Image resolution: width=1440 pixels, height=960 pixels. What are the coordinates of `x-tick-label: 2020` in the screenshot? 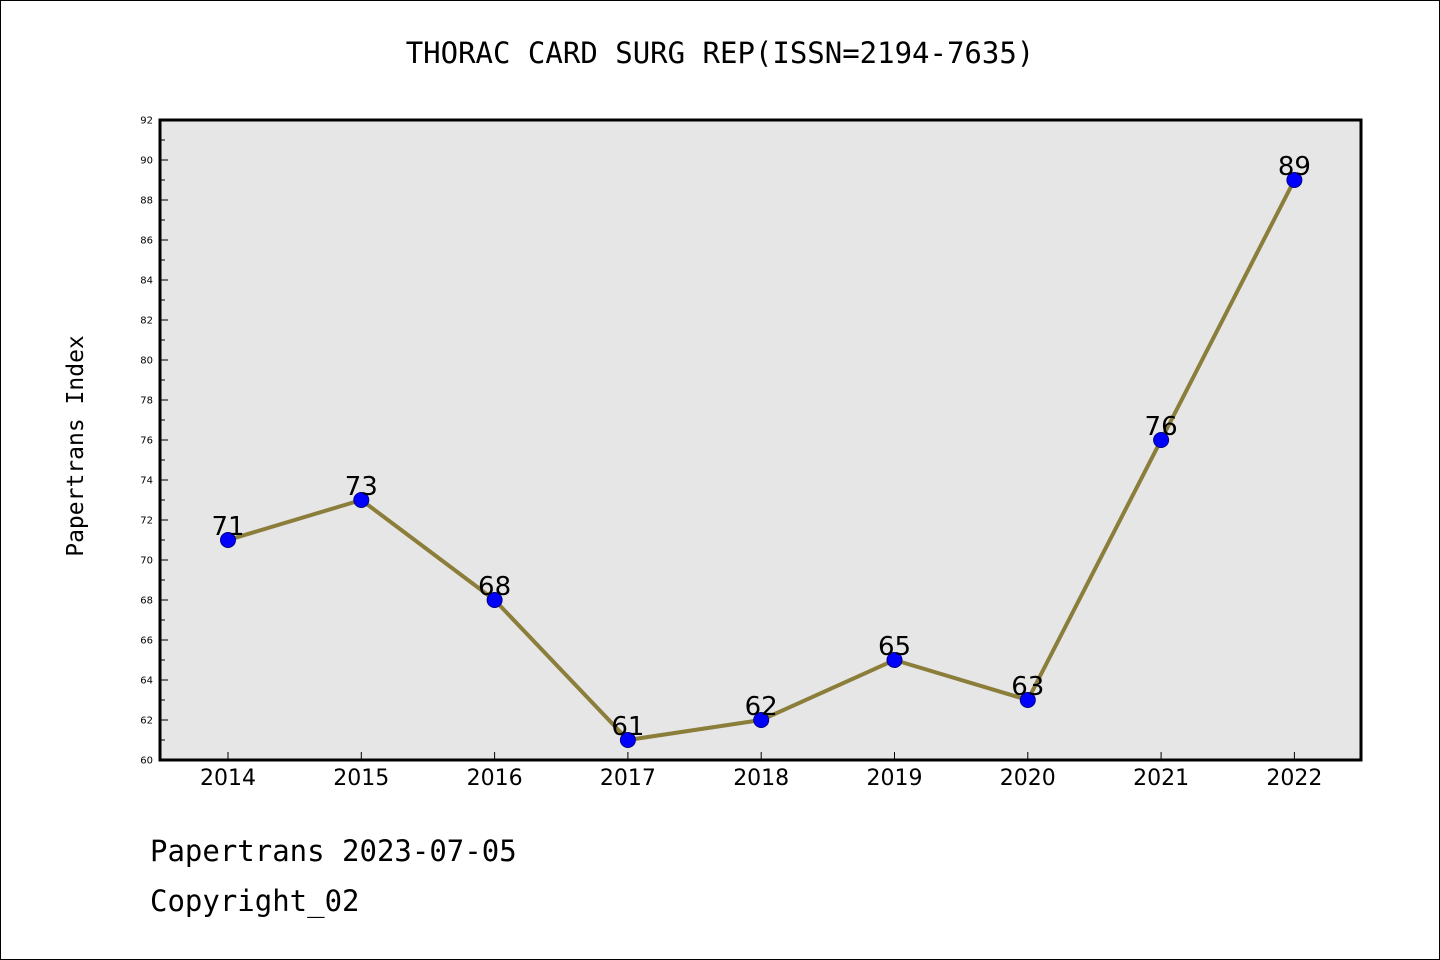 It's located at (1028, 778).